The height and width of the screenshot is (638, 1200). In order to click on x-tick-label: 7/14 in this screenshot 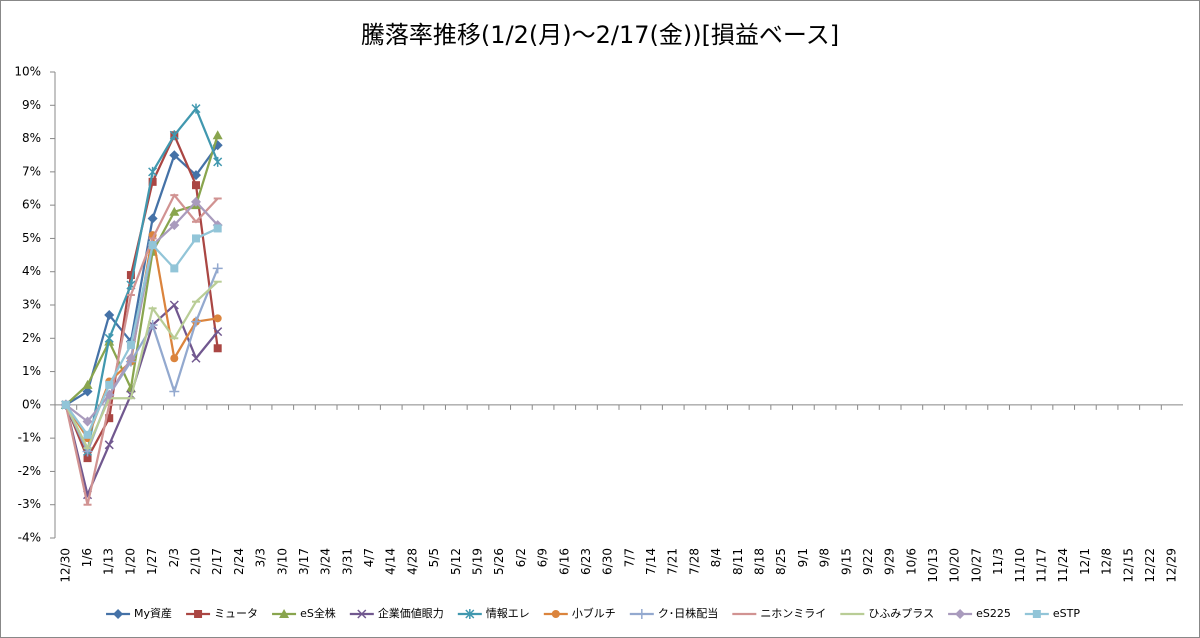, I will do `click(651, 561)`.